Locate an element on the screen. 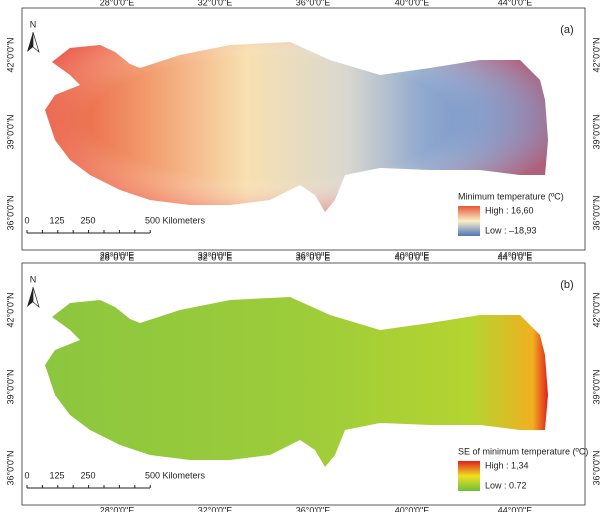  legend-low: Low : 0.72 is located at coordinates (506, 485).